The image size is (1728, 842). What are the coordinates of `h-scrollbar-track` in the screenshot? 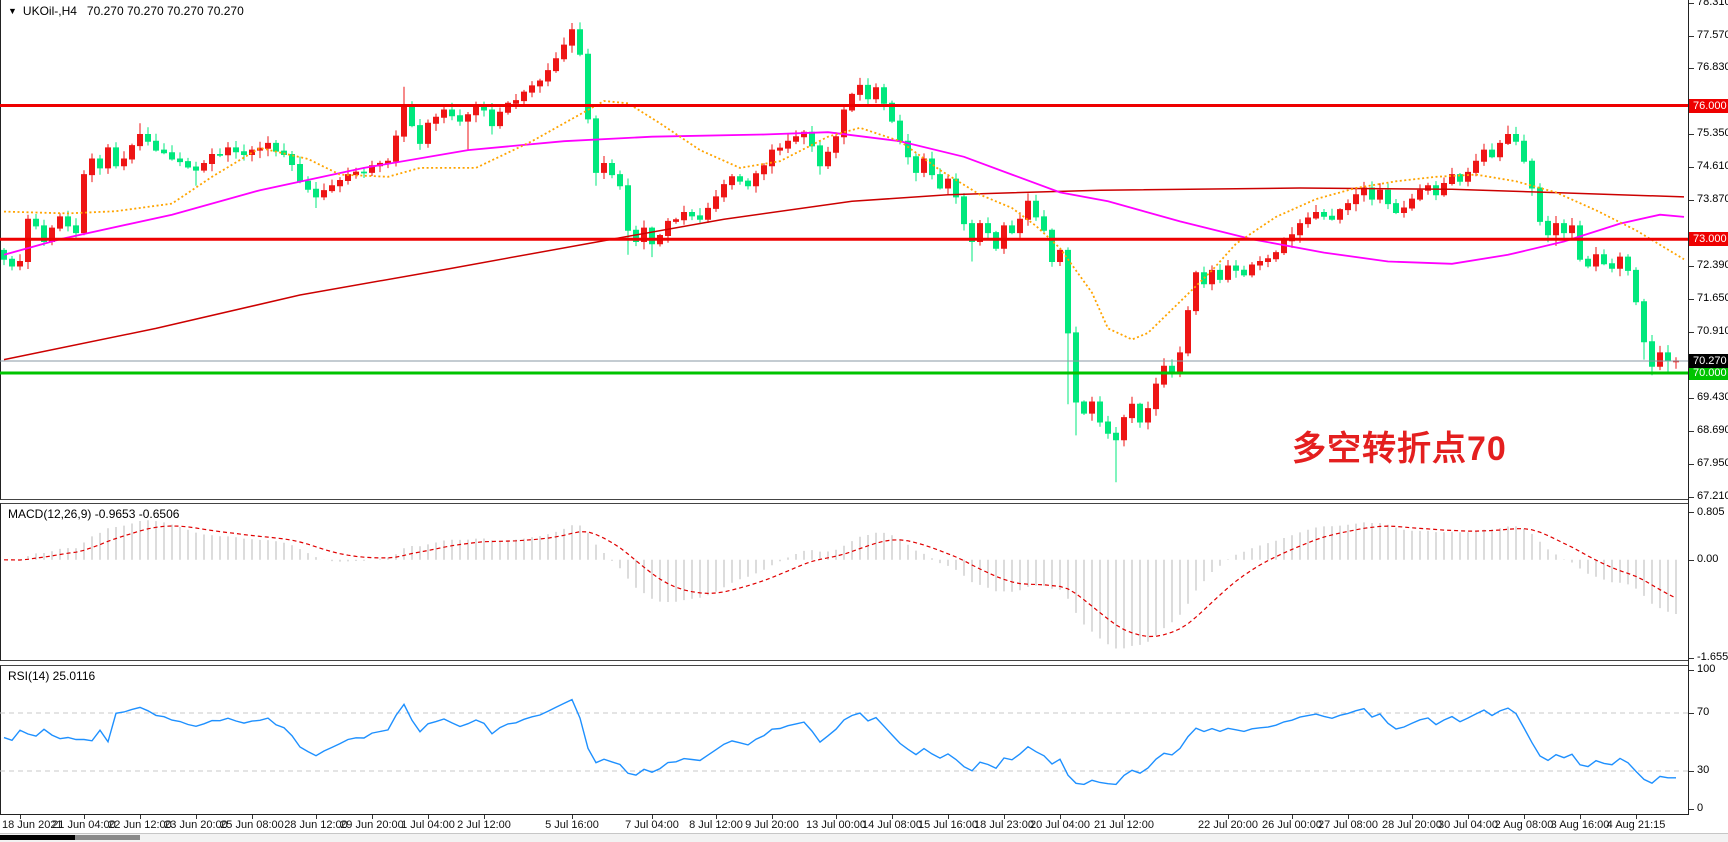 It's located at (864, 837).